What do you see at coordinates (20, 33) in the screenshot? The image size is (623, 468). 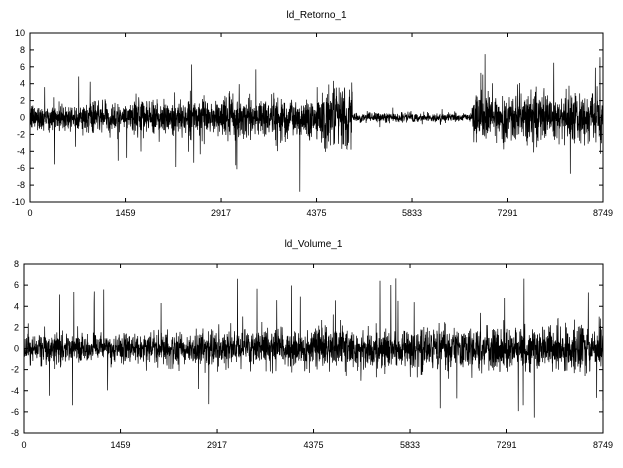 I see `y-tick-label: 10` at bounding box center [20, 33].